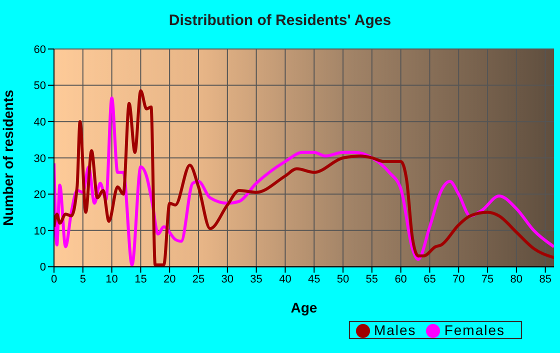 The width and height of the screenshot is (560, 353). Describe the element at coordinates (400, 280) in the screenshot. I see `x-tick-label: 60` at that location.